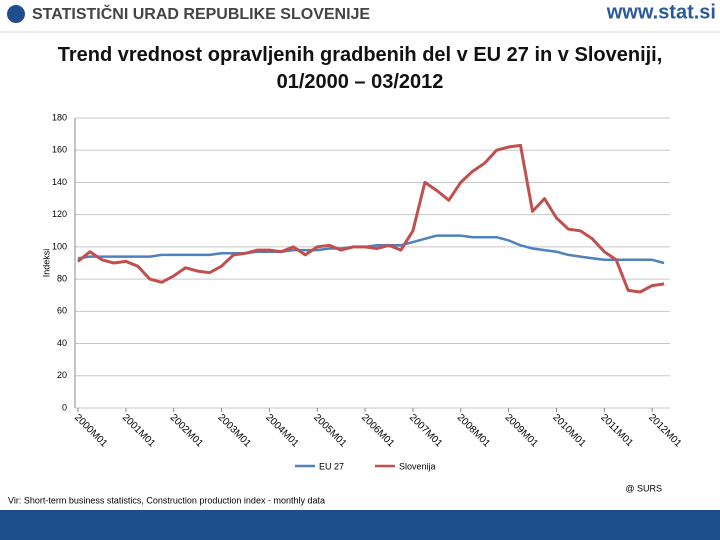 This screenshot has width=720, height=540. What do you see at coordinates (371, 249) in the screenshot?
I see `line-series` at bounding box center [371, 249].